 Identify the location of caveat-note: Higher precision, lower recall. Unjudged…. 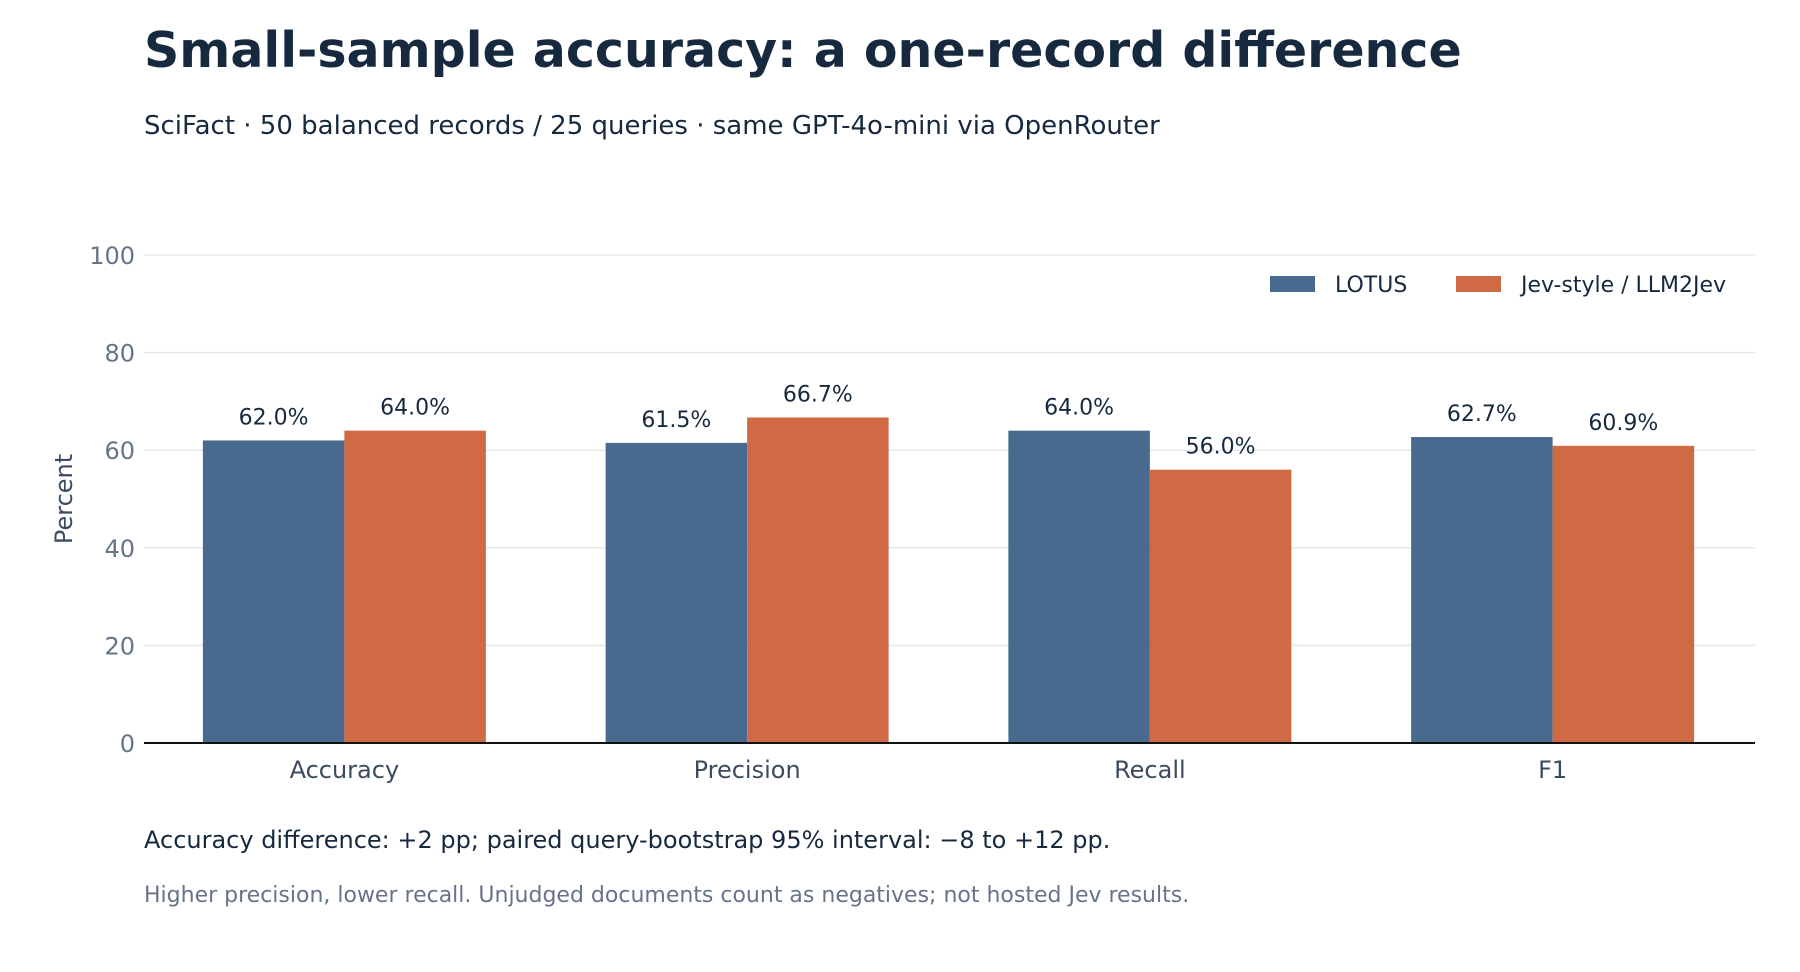
(667, 895).